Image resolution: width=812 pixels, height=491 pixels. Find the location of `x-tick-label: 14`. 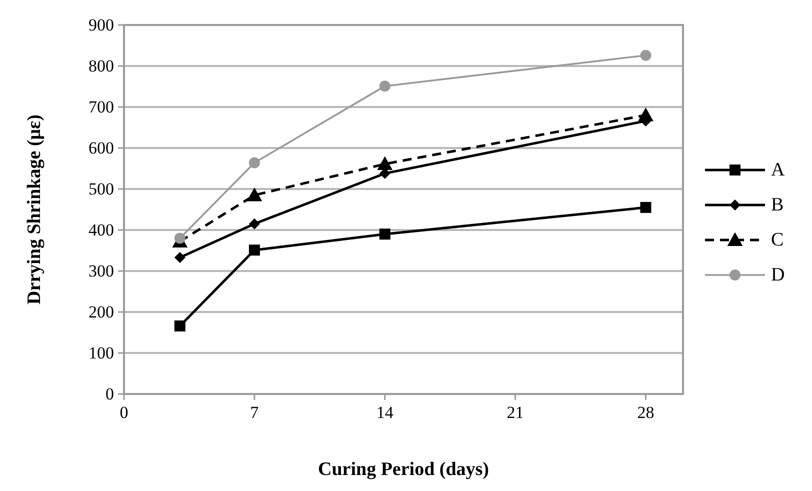

x-tick-label: 14 is located at coordinates (385, 412).